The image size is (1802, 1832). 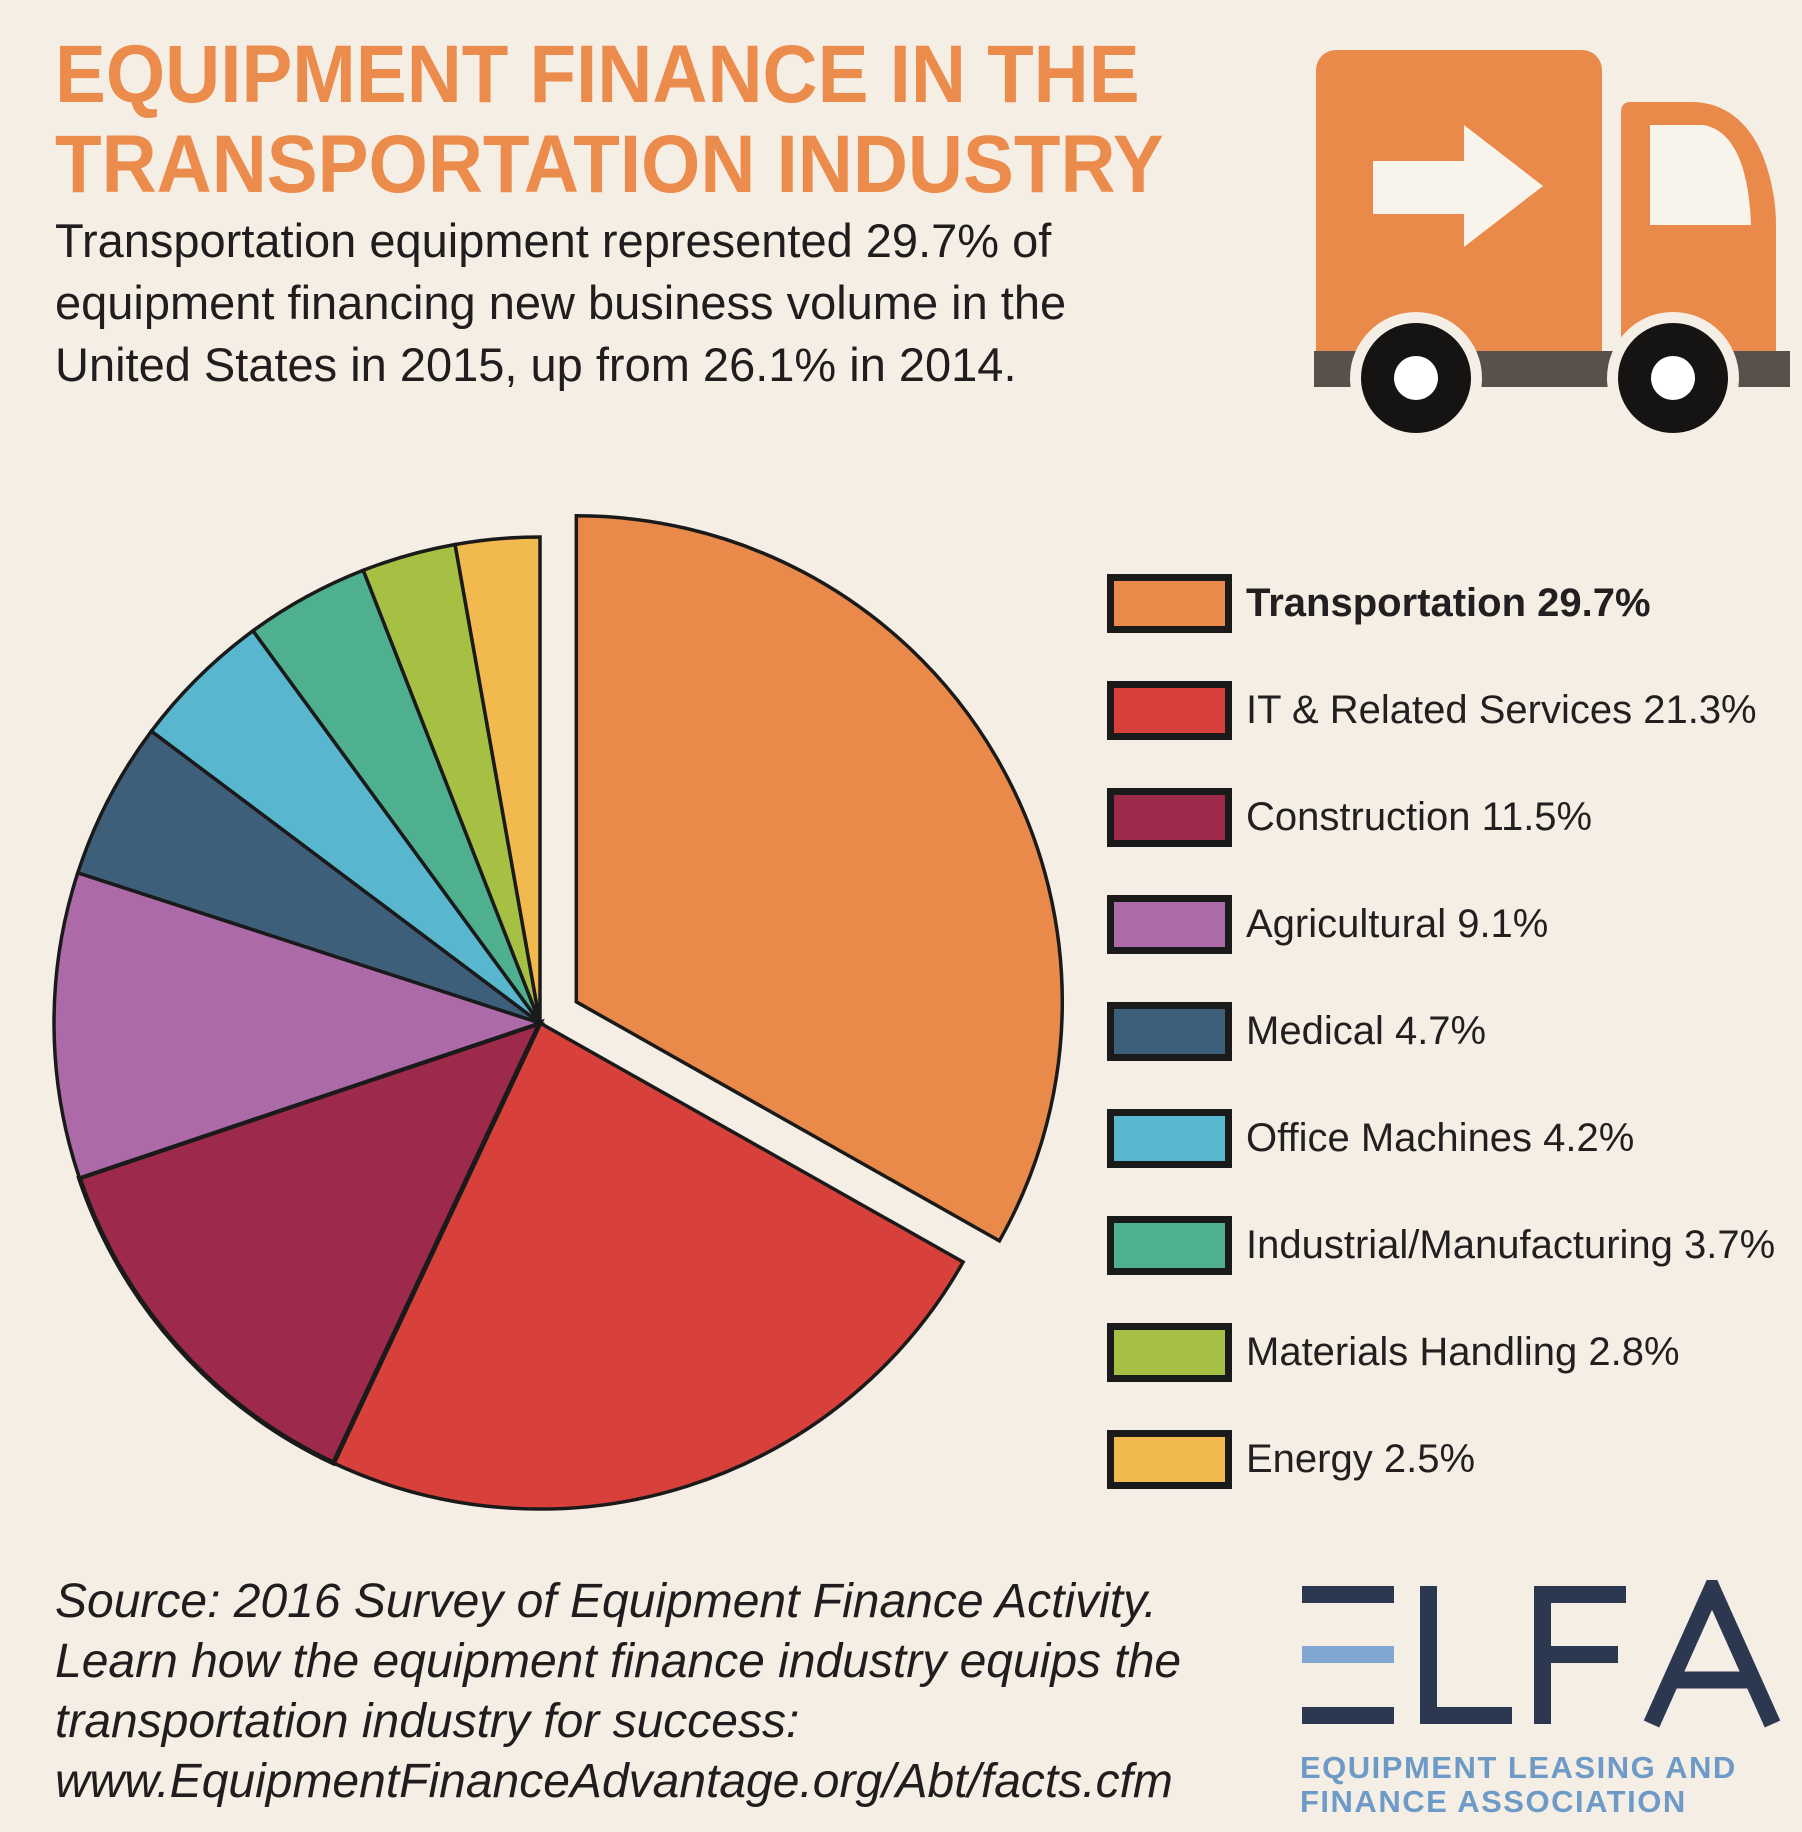 I want to click on pie-slice-agricultural, so click(x=299, y=1025).